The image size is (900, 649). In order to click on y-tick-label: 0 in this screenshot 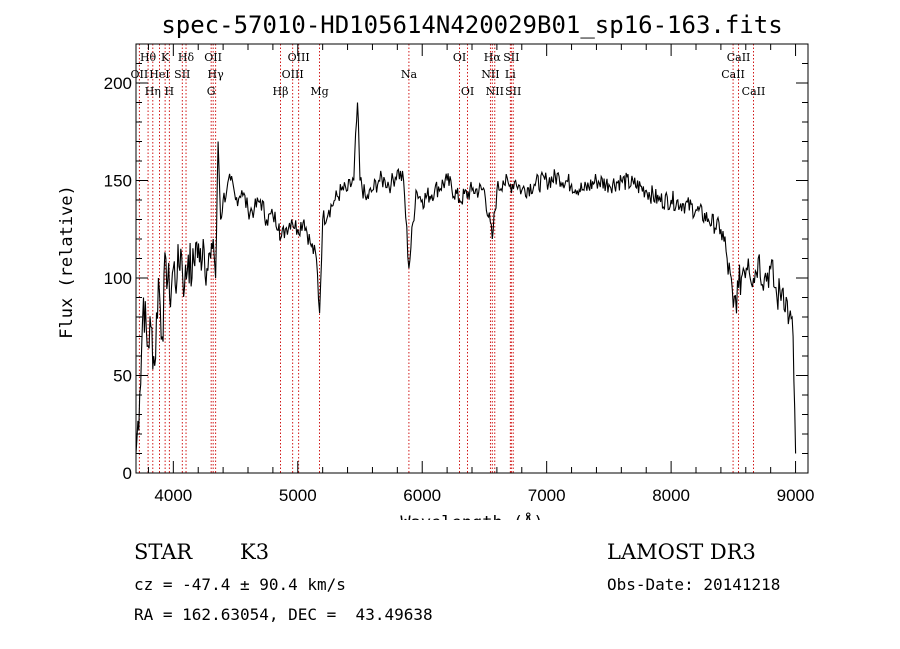, I will do `click(127, 473)`.